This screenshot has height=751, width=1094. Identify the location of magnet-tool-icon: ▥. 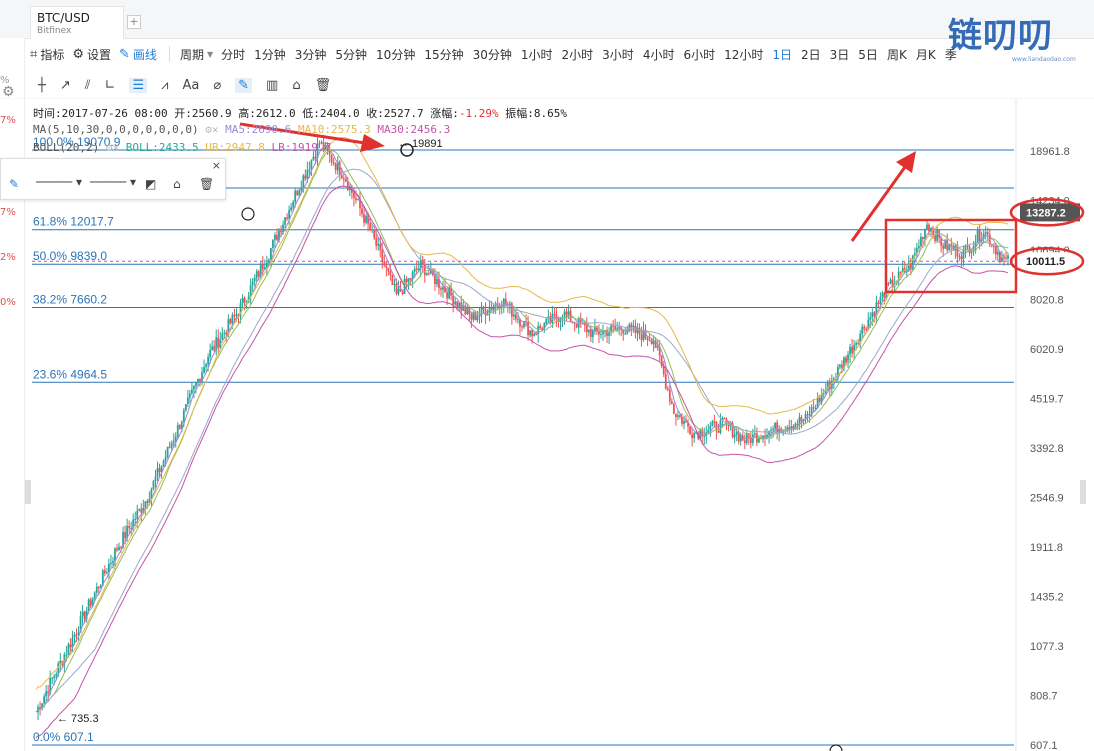
(272, 85).